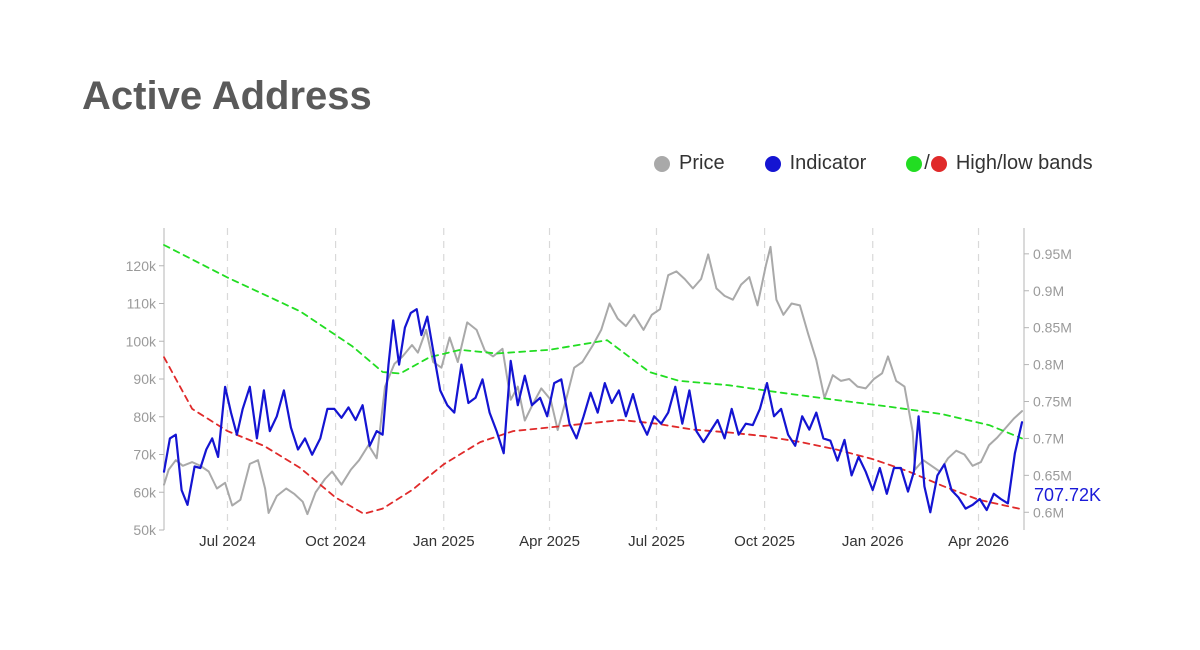 The height and width of the screenshot is (650, 1200). What do you see at coordinates (227, 96) in the screenshot?
I see `chart-title: Active Address` at bounding box center [227, 96].